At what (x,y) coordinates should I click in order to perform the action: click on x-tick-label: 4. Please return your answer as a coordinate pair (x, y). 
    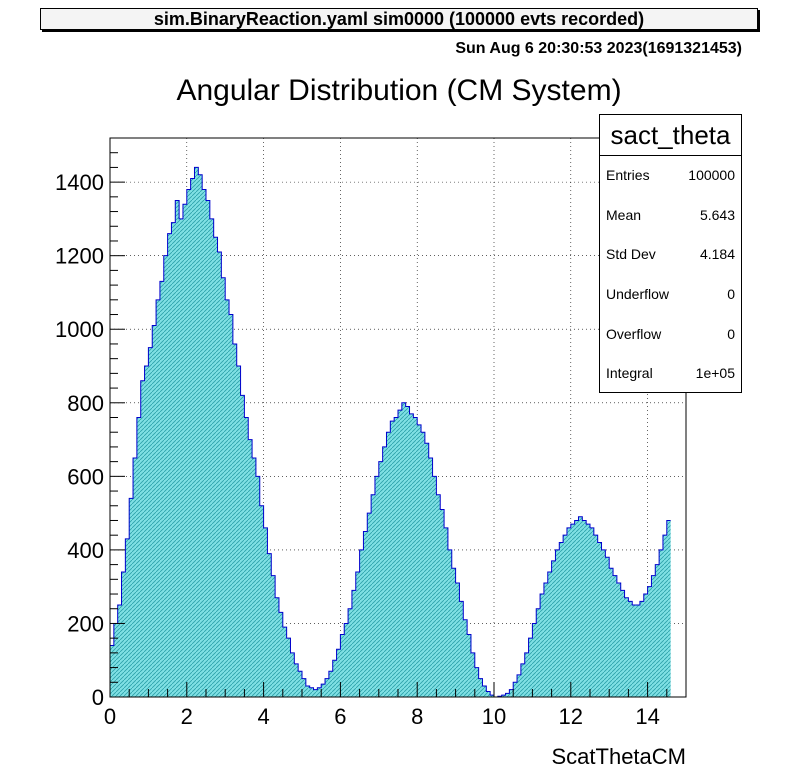
    Looking at the image, I should click on (263, 716).